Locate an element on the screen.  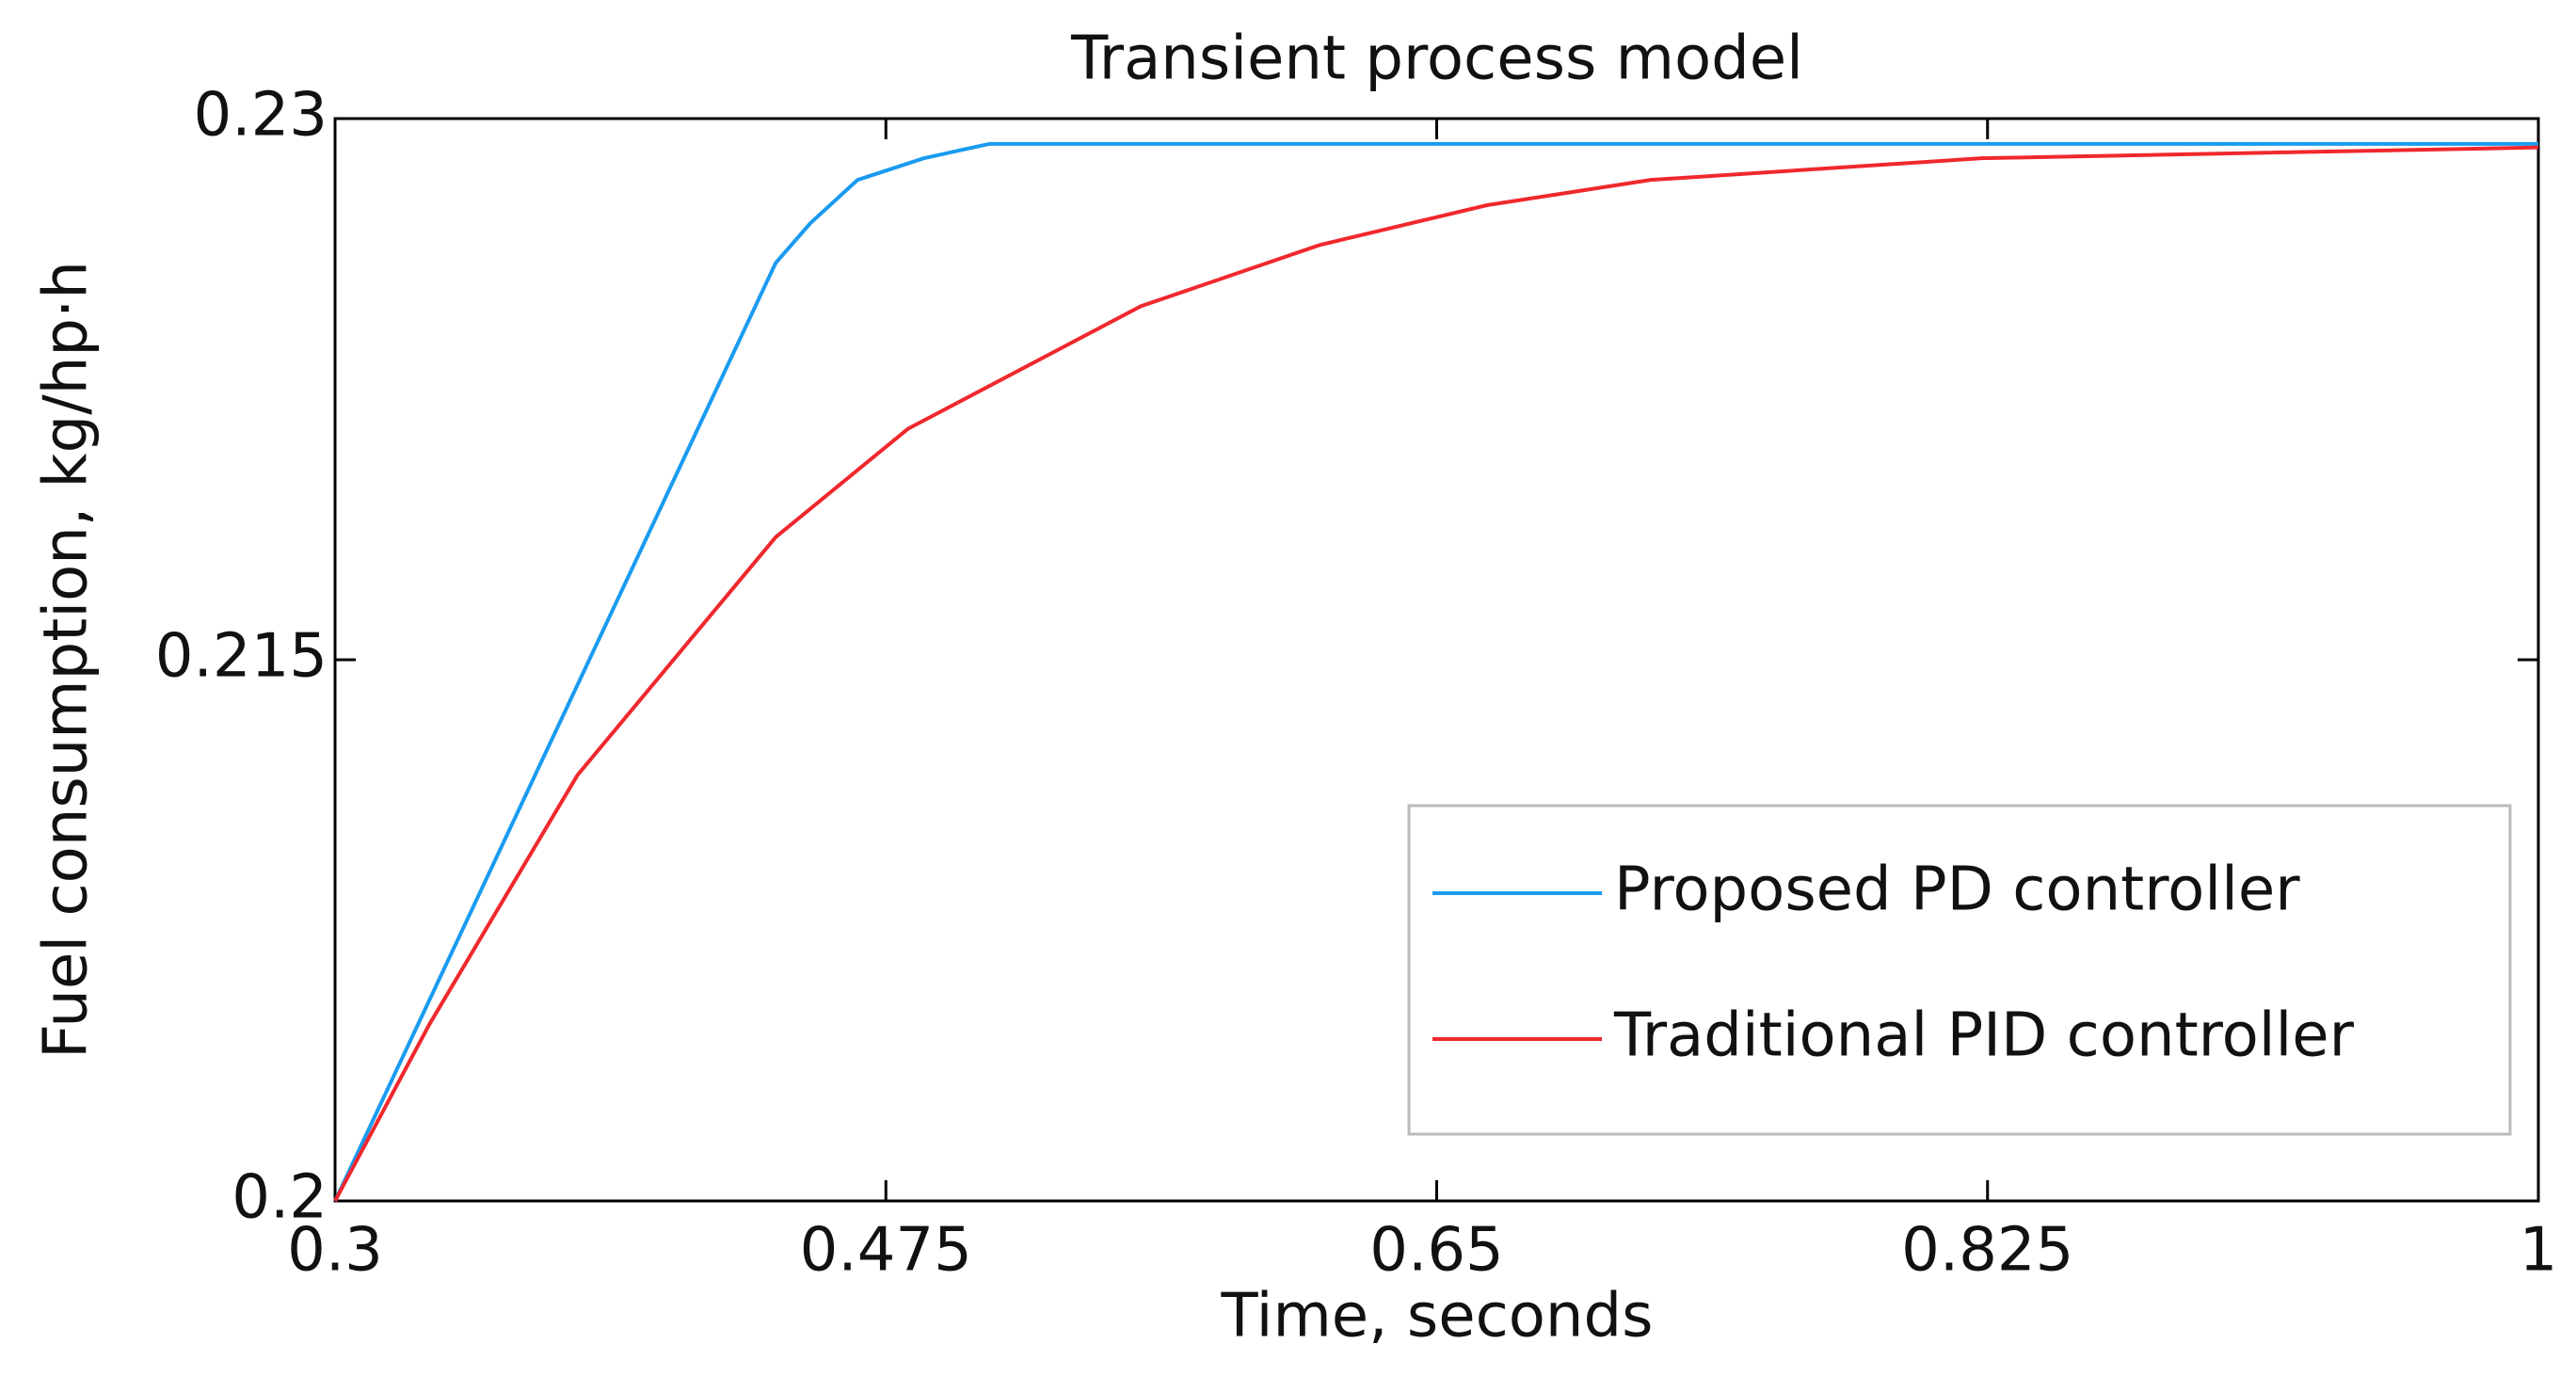
legend-label: Proposed PD controller is located at coordinates (1957, 890).